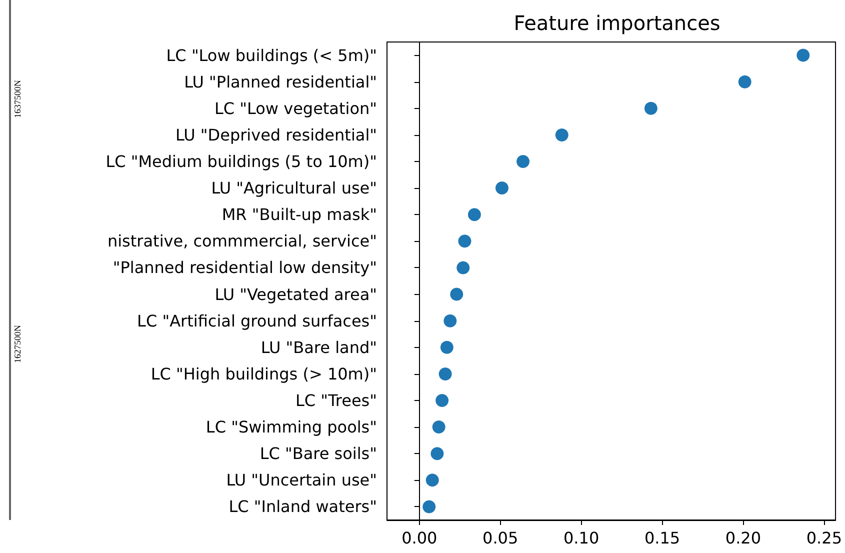 The width and height of the screenshot is (845, 553). What do you see at coordinates (280, 82) in the screenshot?
I see `y-tick-label: LU "Planned residential"` at bounding box center [280, 82].